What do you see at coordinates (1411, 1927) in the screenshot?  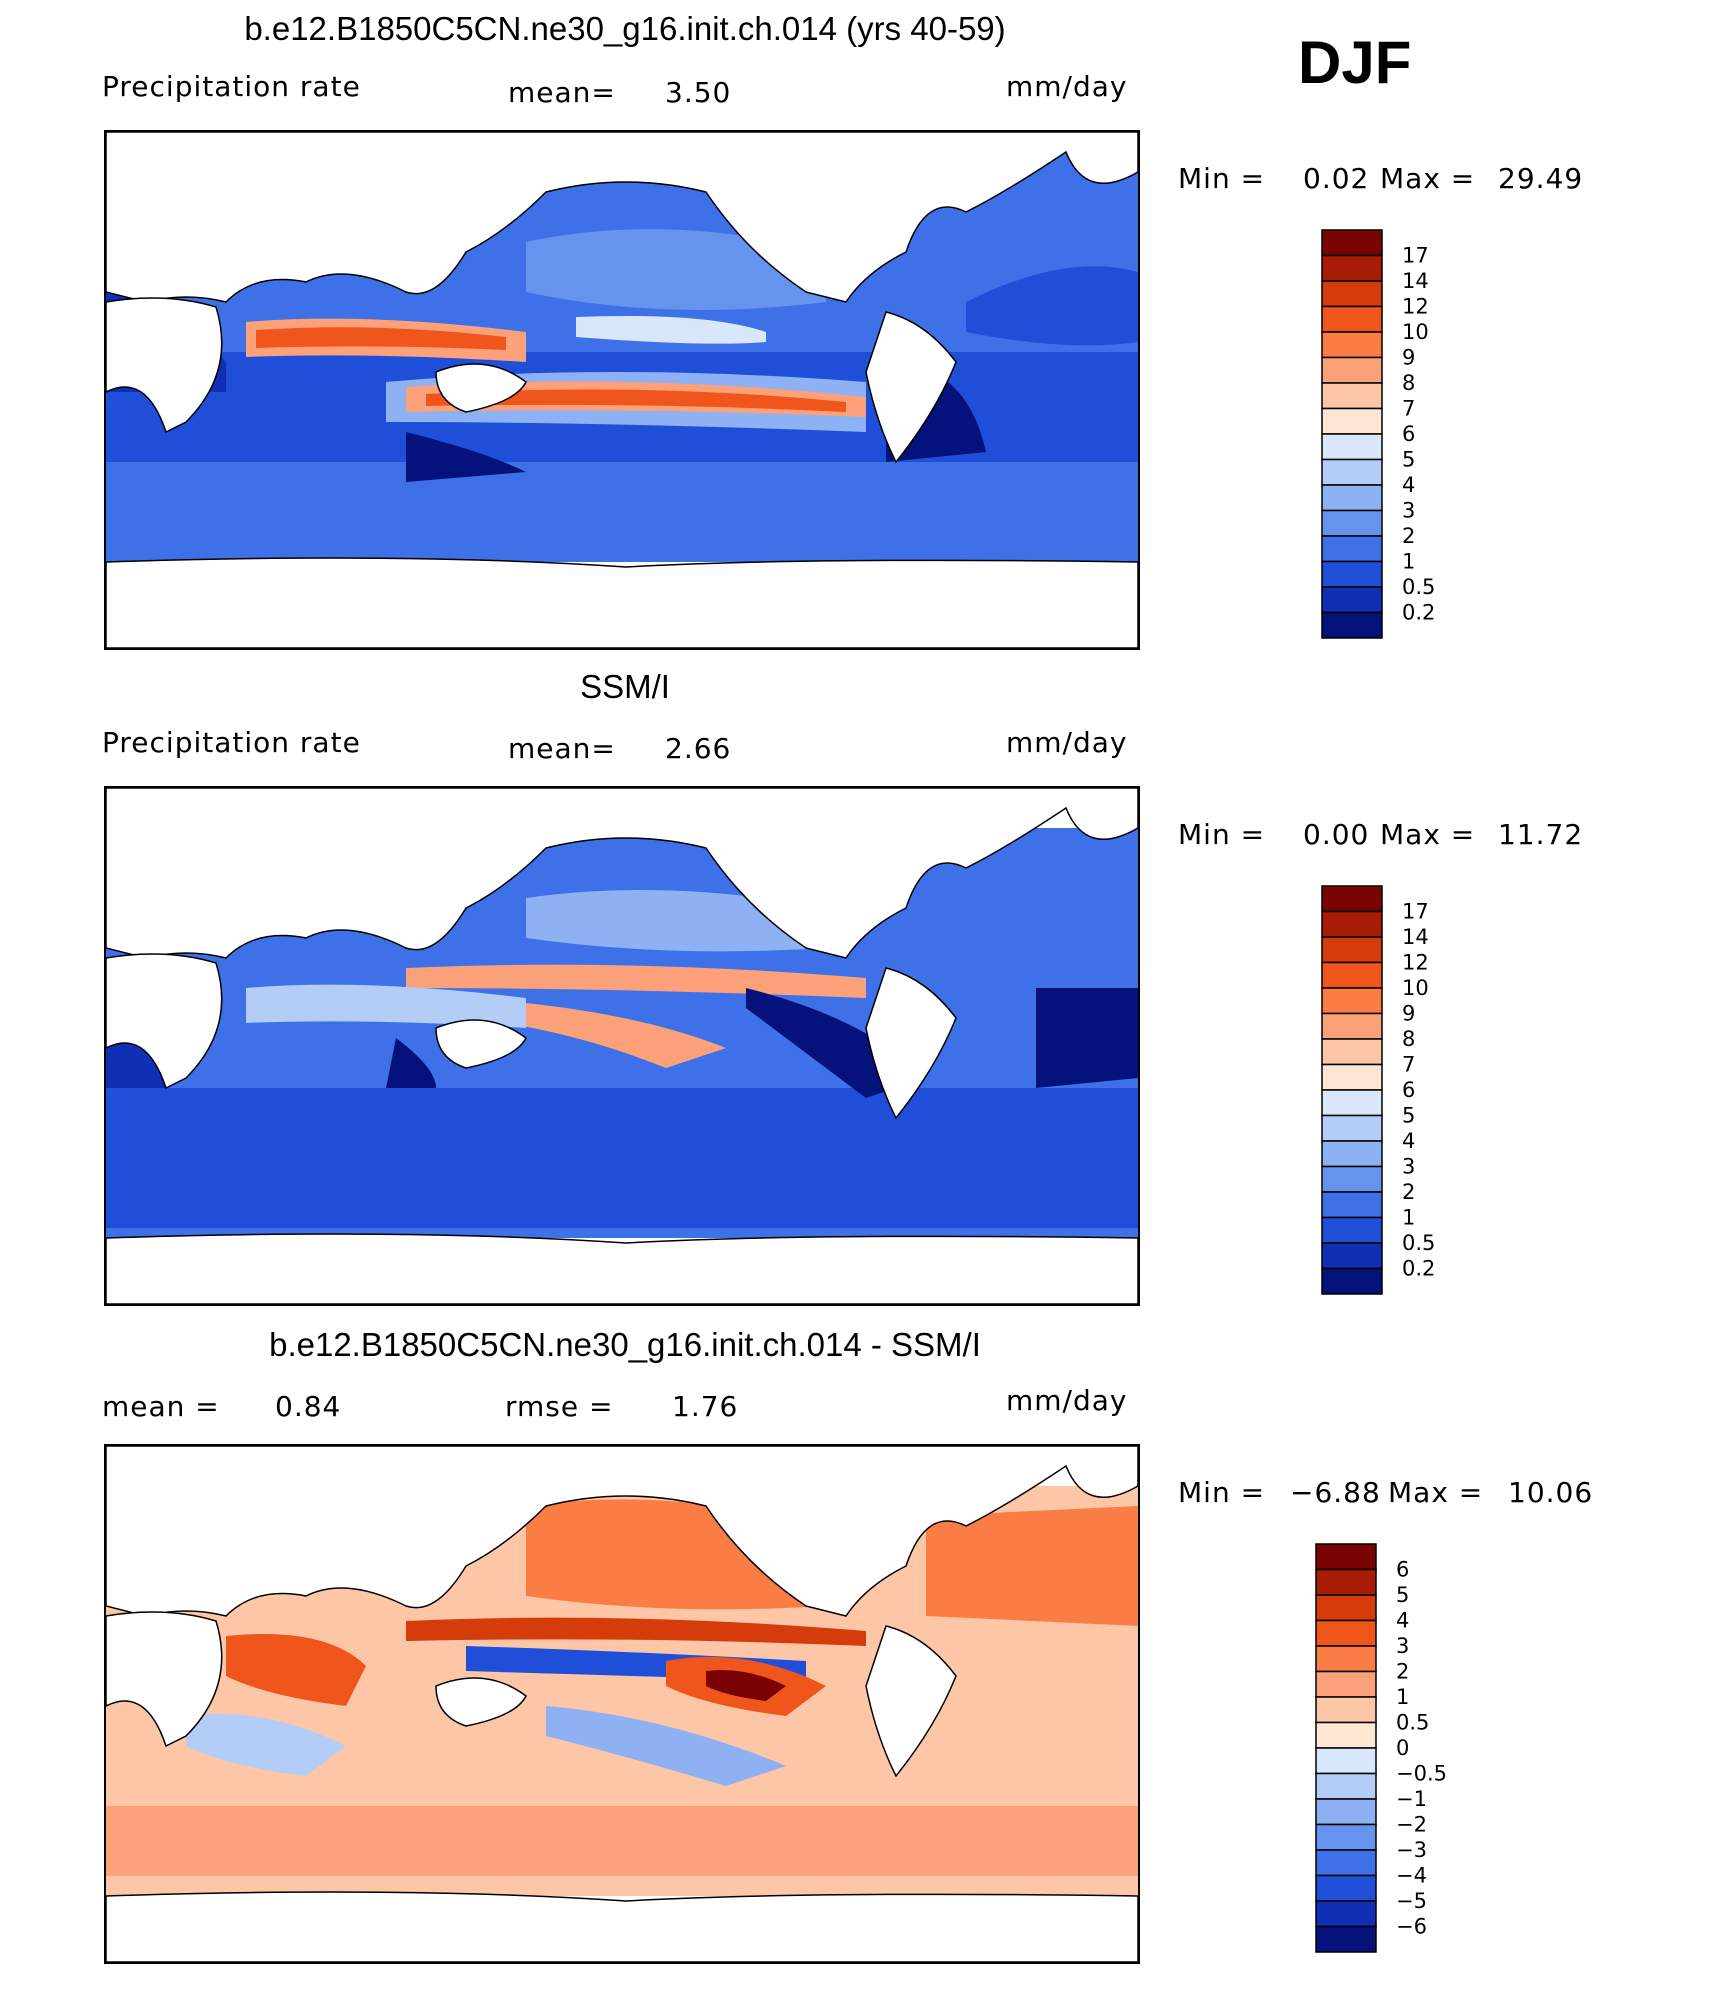 I see `colorbar-level-label: −6` at bounding box center [1411, 1927].